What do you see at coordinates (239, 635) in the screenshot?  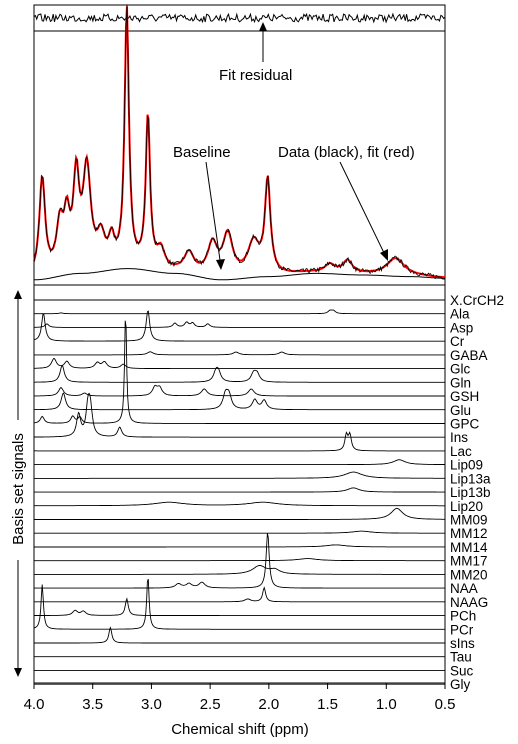 I see `basis-line-sins` at bounding box center [239, 635].